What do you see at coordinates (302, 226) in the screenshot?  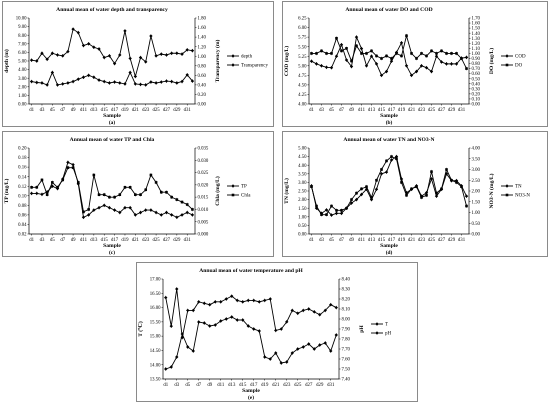 I see `y-left-tick-label: 0.50` at bounding box center [302, 226].